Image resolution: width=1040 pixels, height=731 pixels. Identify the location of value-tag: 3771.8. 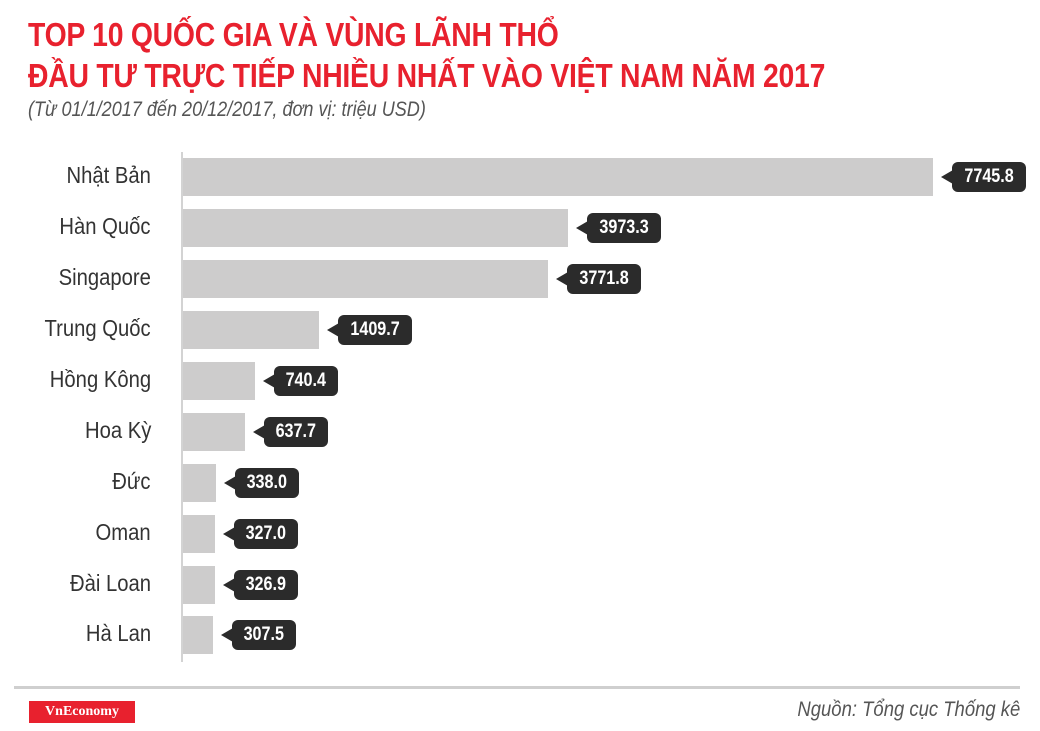
(598, 279).